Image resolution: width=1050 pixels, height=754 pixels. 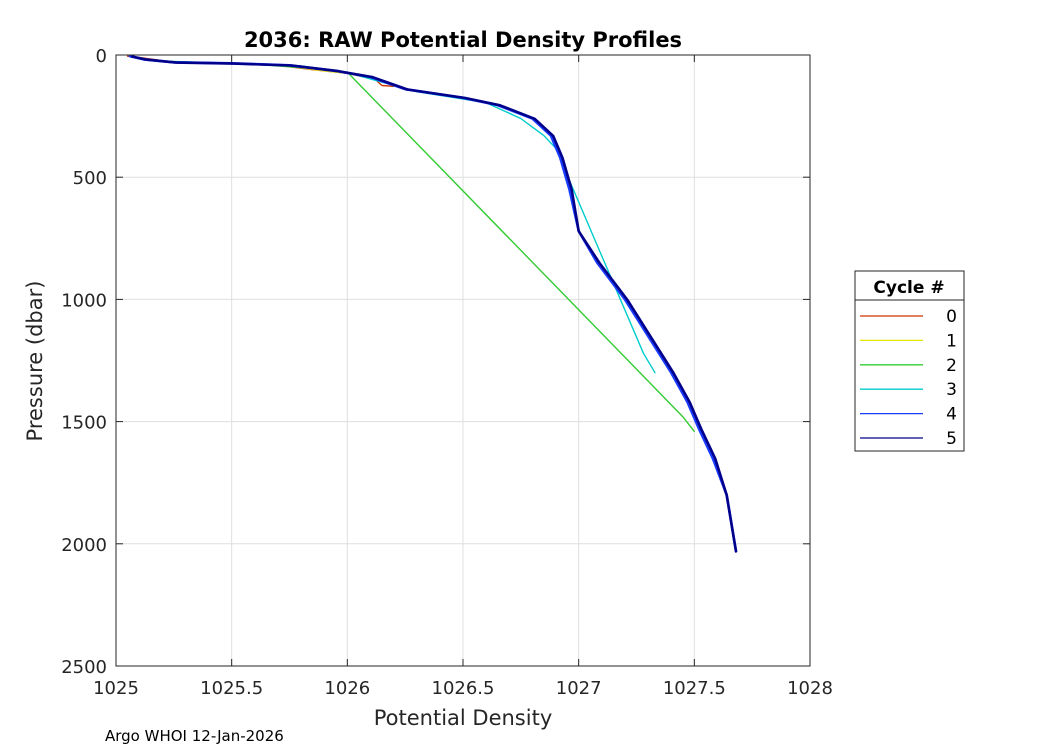 I want to click on legend-box, so click(x=909, y=361).